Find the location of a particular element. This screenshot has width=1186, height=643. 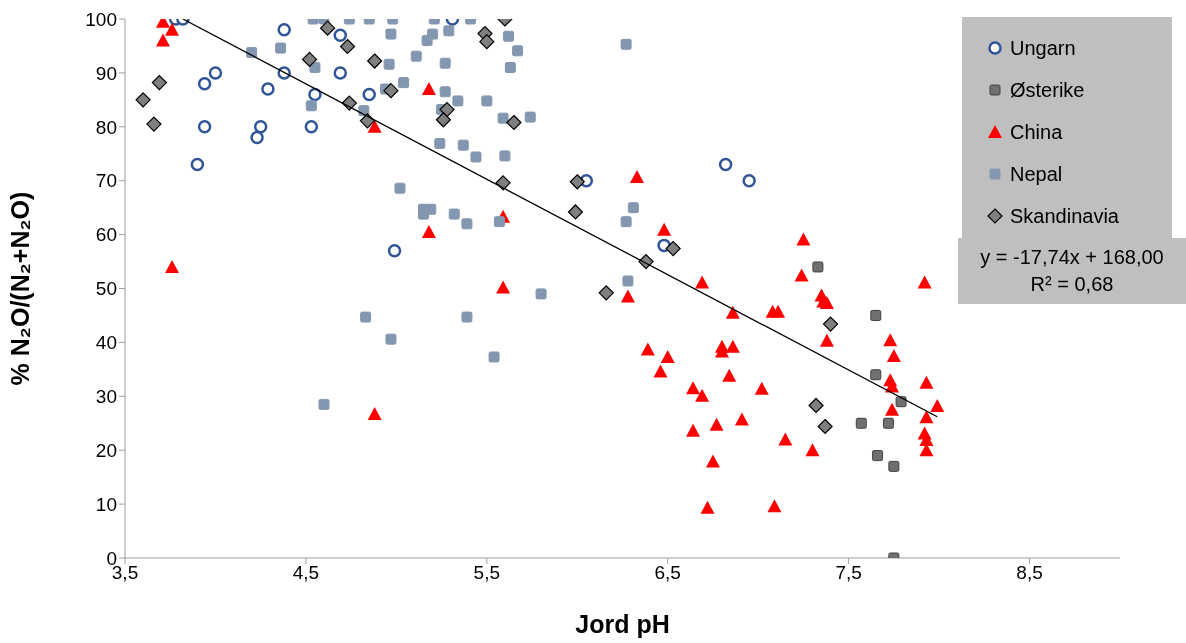

y-axis-title: % N₂O/(N₂+N₂O) is located at coordinates (19, 288).